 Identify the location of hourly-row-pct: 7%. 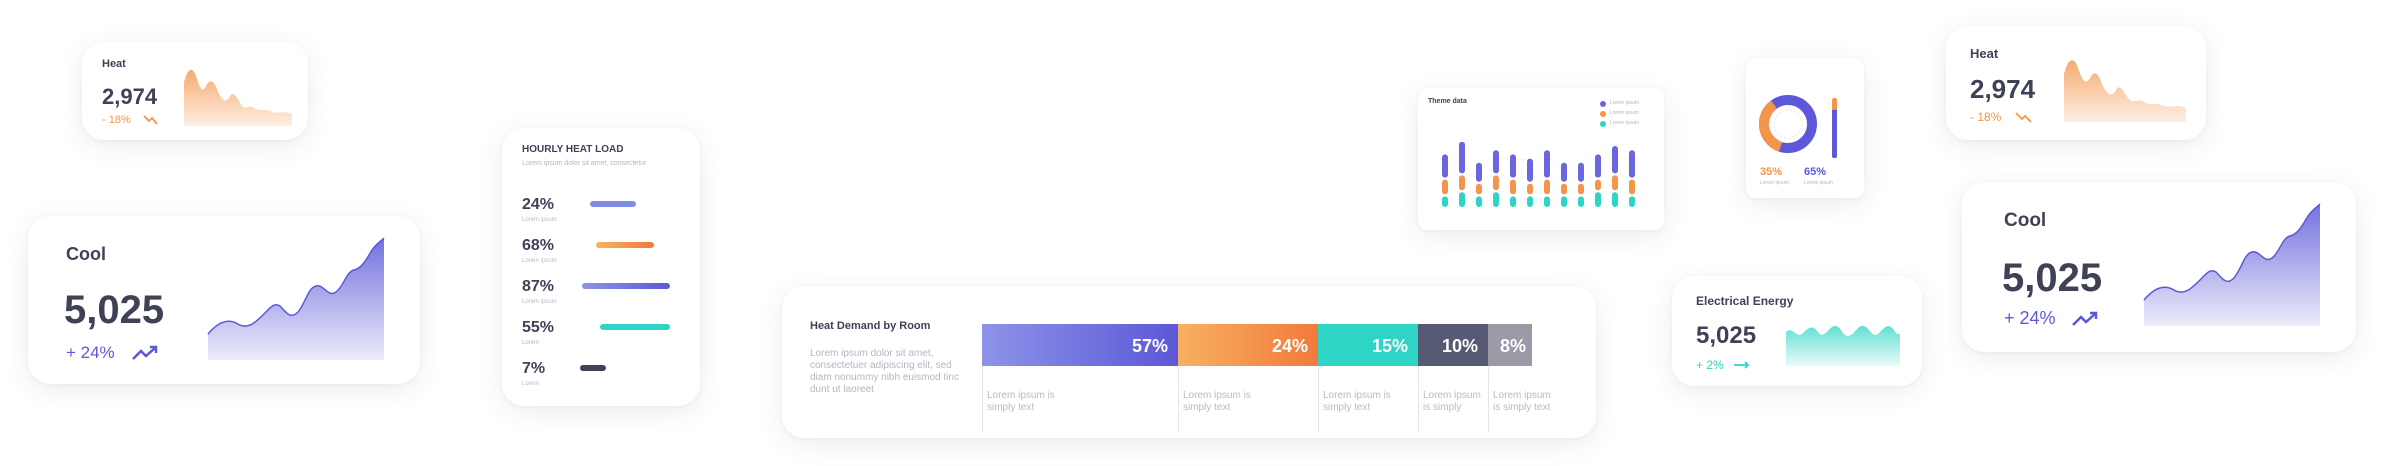
(534, 368).